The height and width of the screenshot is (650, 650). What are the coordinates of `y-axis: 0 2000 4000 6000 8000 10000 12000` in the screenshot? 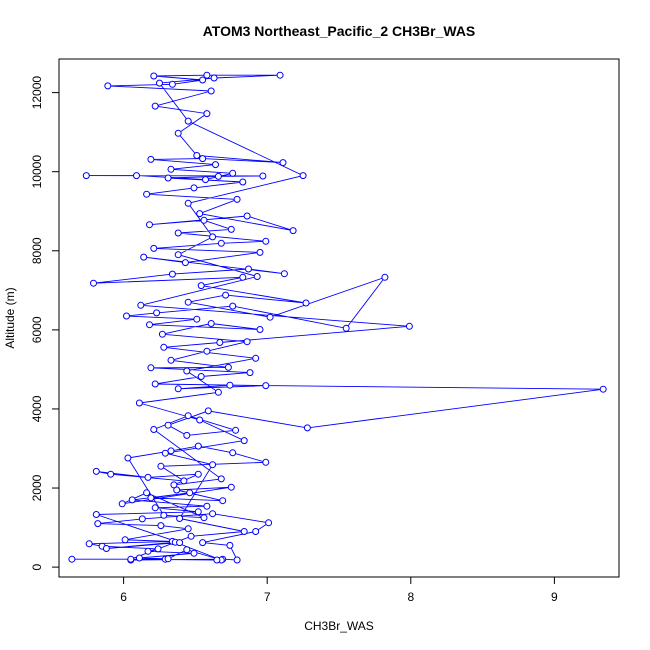 It's located at (45, 323).